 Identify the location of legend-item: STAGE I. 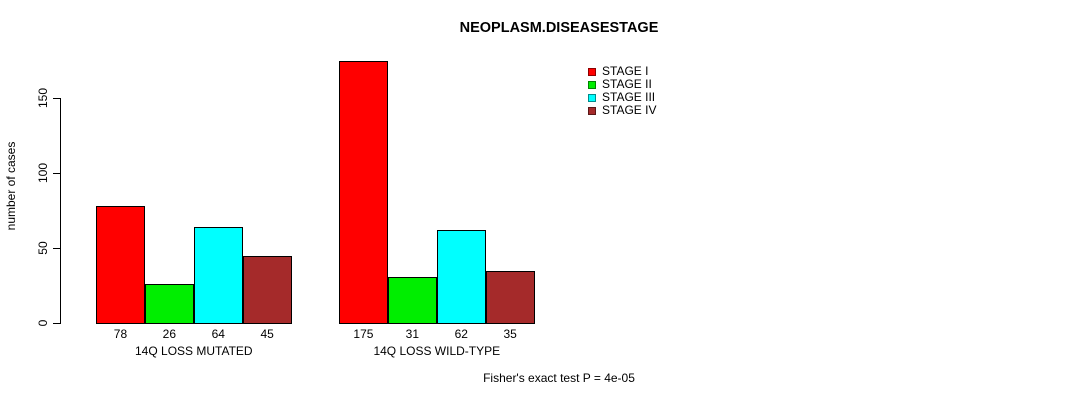
(622, 71).